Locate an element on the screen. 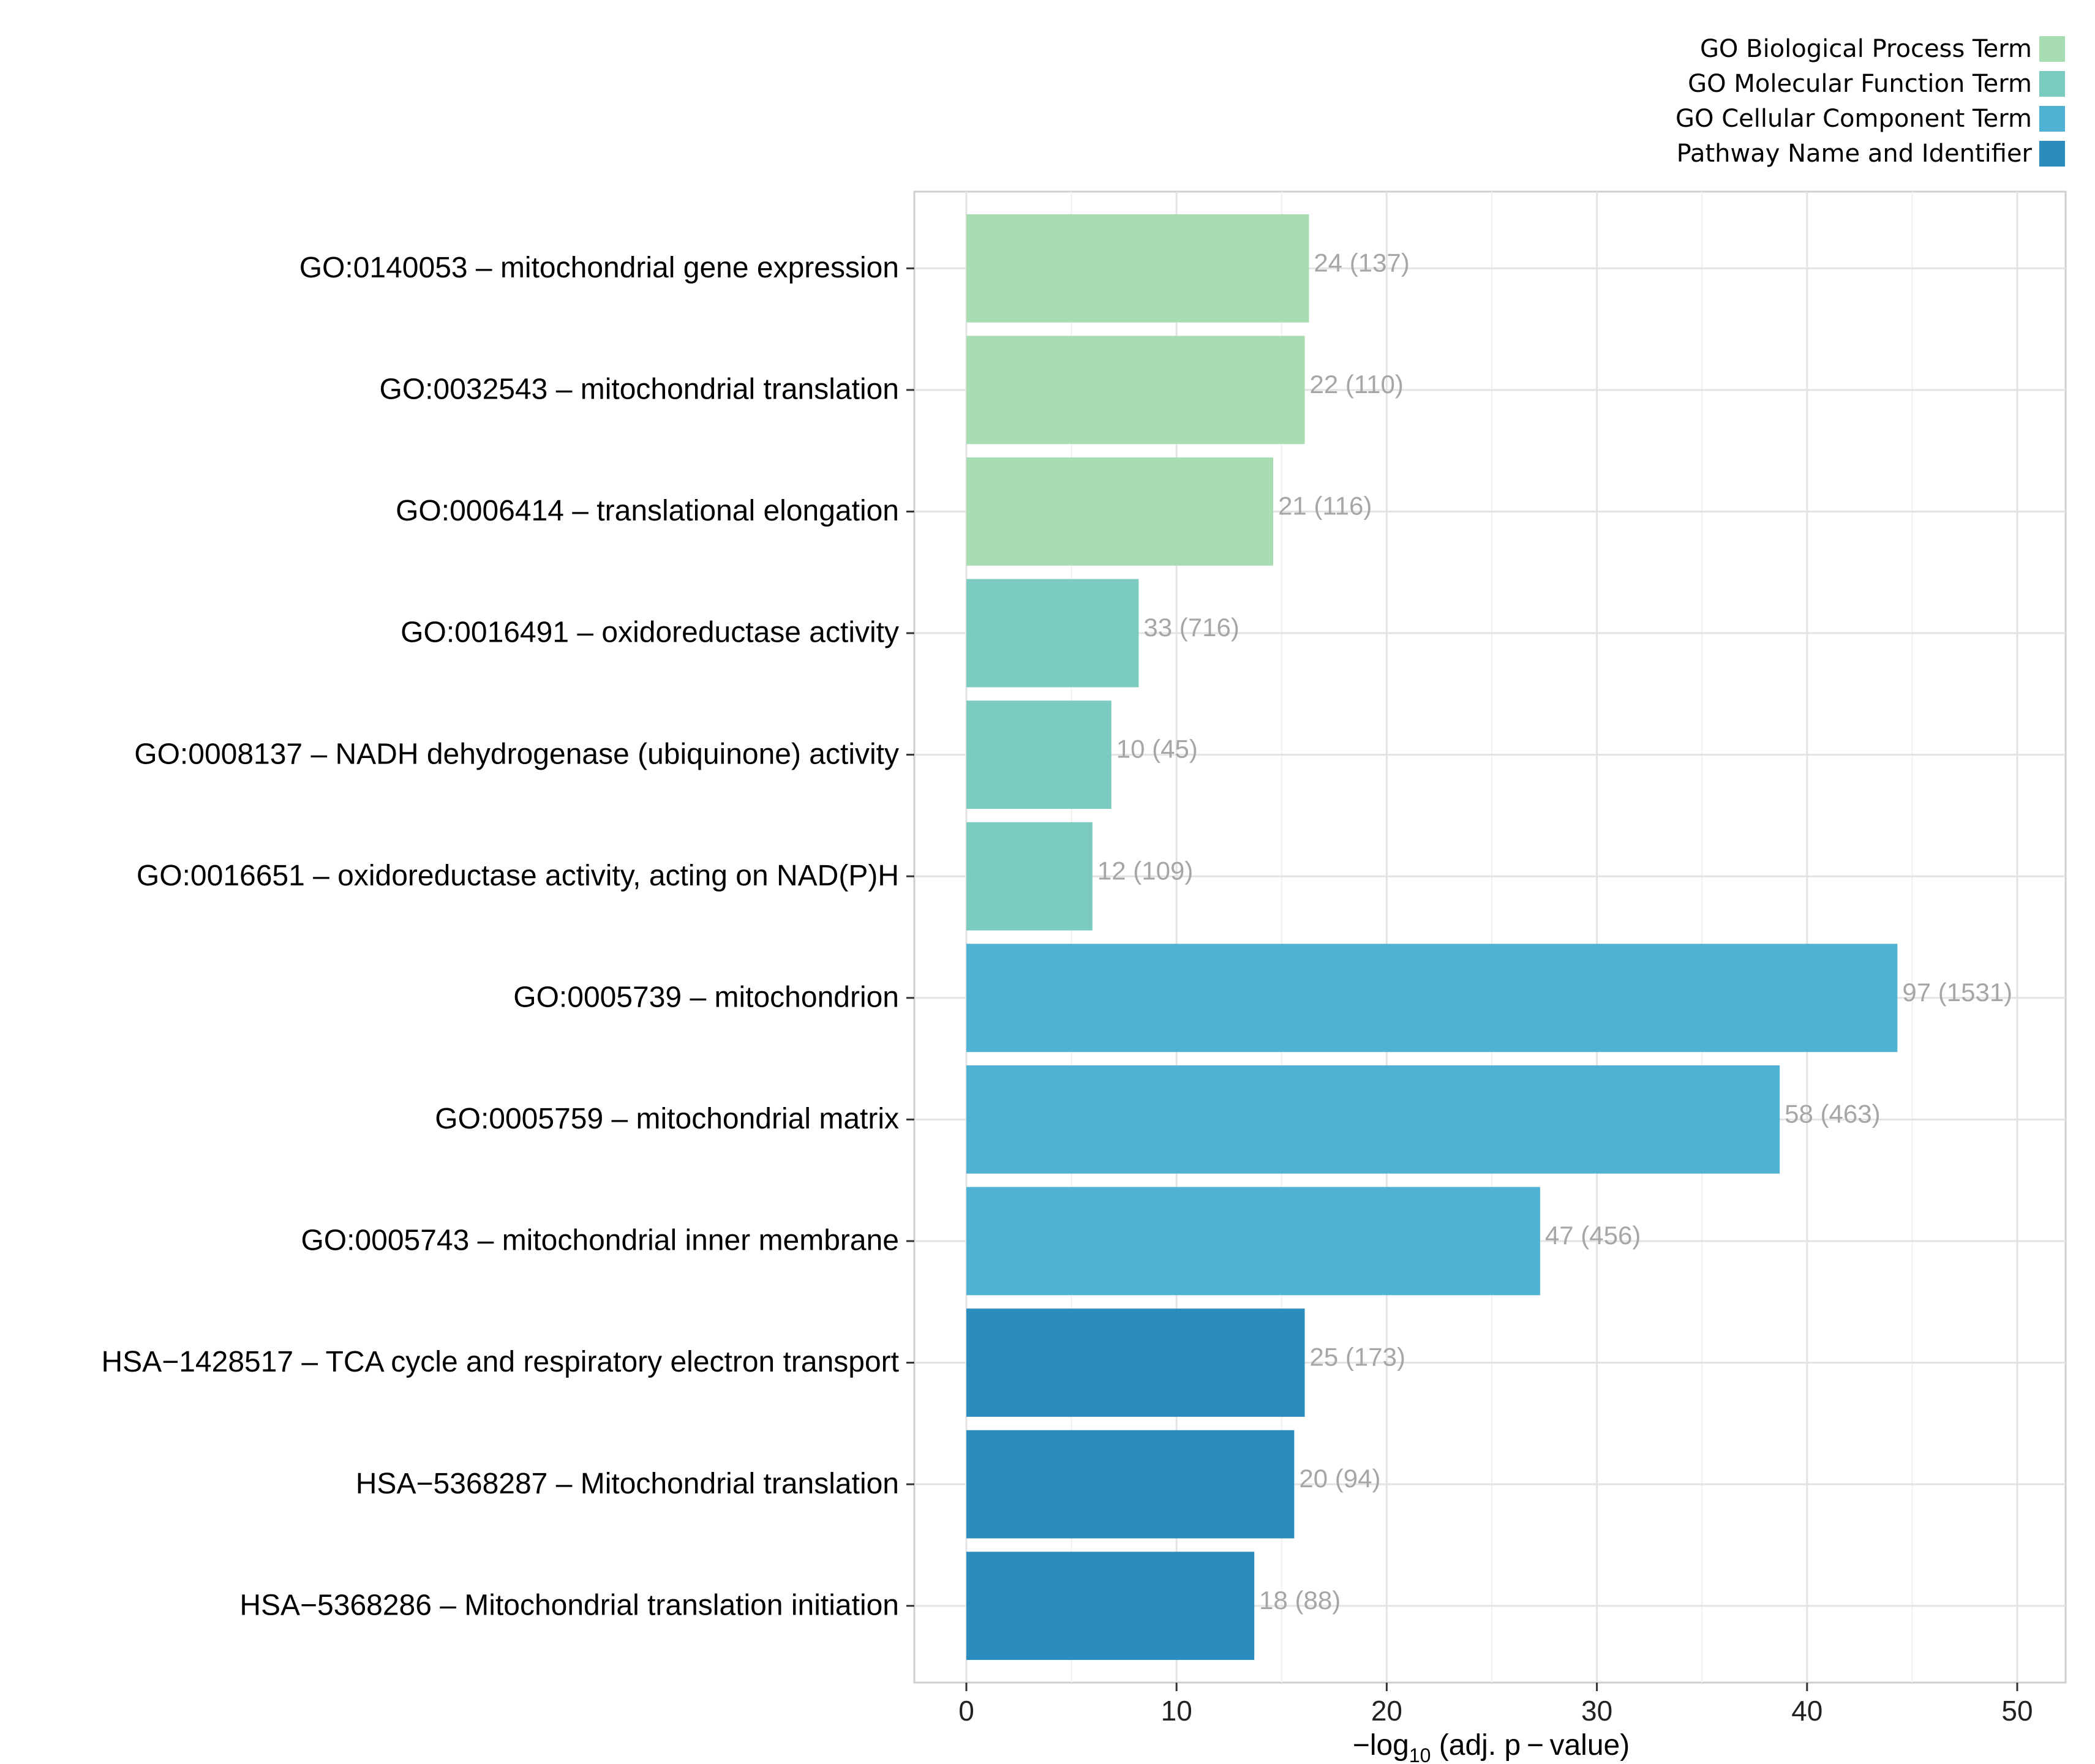 Image resolution: width=2095 pixels, height=1764 pixels. bar-value-label: 18 (88) is located at coordinates (1300, 1600).